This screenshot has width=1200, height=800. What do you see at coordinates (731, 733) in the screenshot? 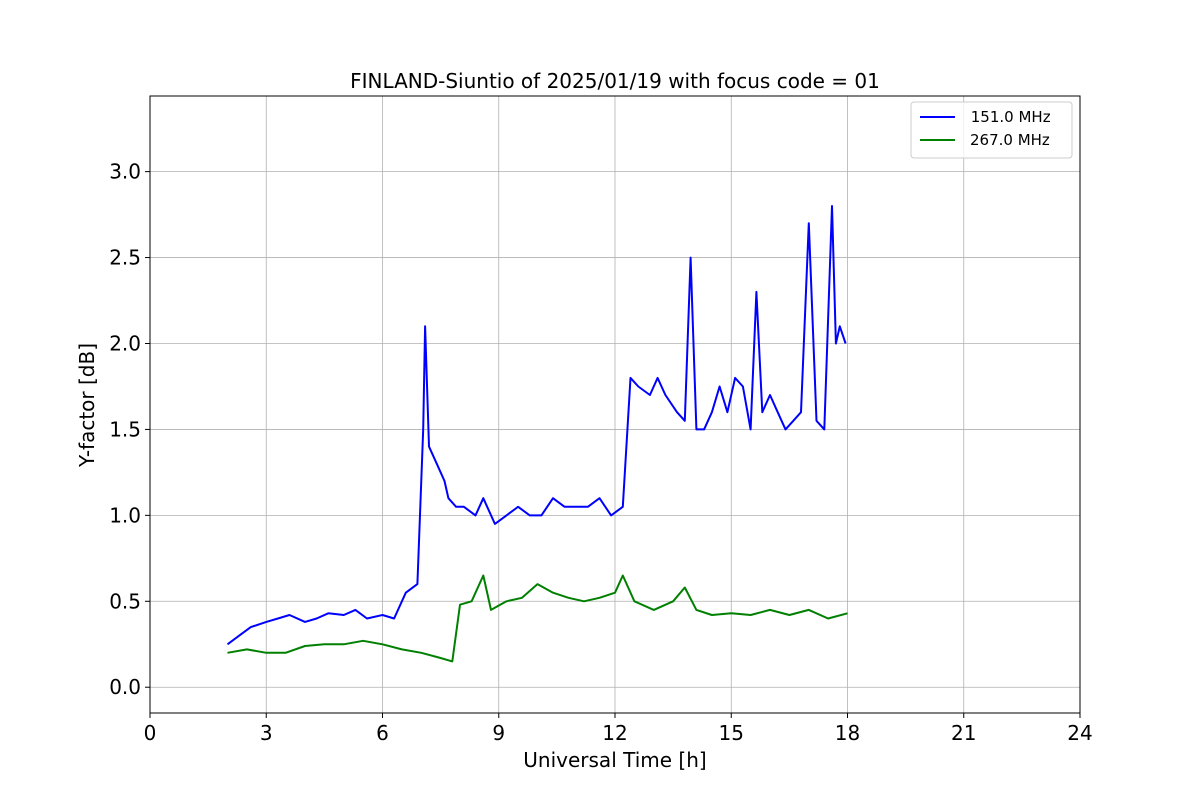
I see `x-tick-label: 15` at bounding box center [731, 733].